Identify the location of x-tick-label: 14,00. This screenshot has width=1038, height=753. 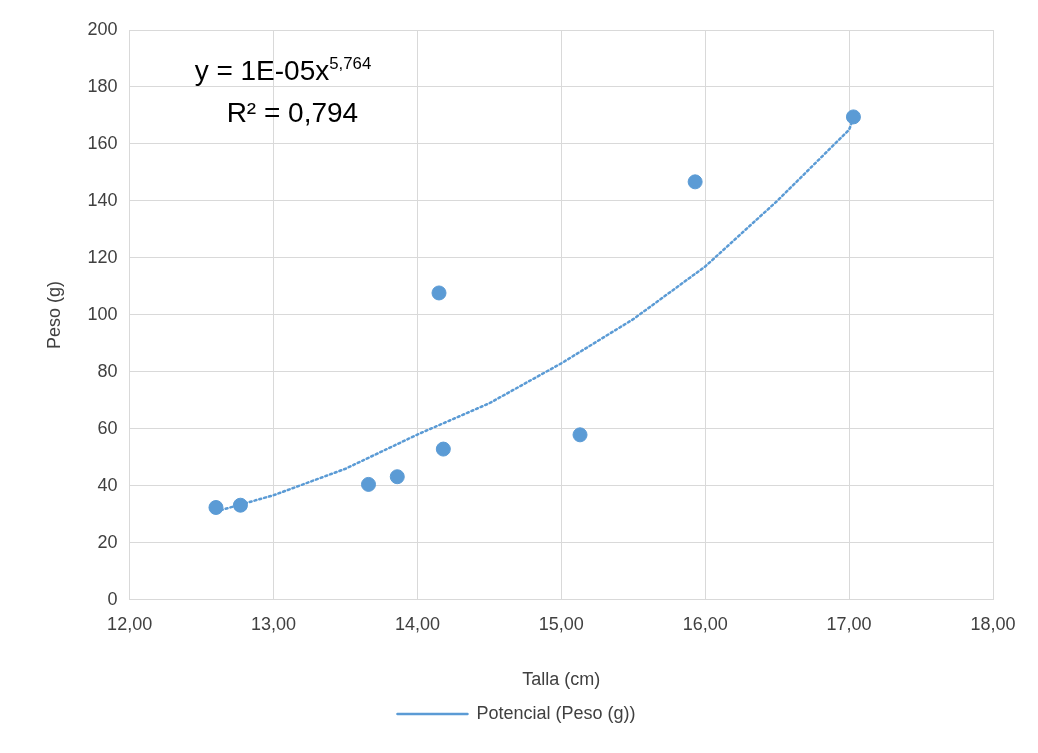
(417, 623).